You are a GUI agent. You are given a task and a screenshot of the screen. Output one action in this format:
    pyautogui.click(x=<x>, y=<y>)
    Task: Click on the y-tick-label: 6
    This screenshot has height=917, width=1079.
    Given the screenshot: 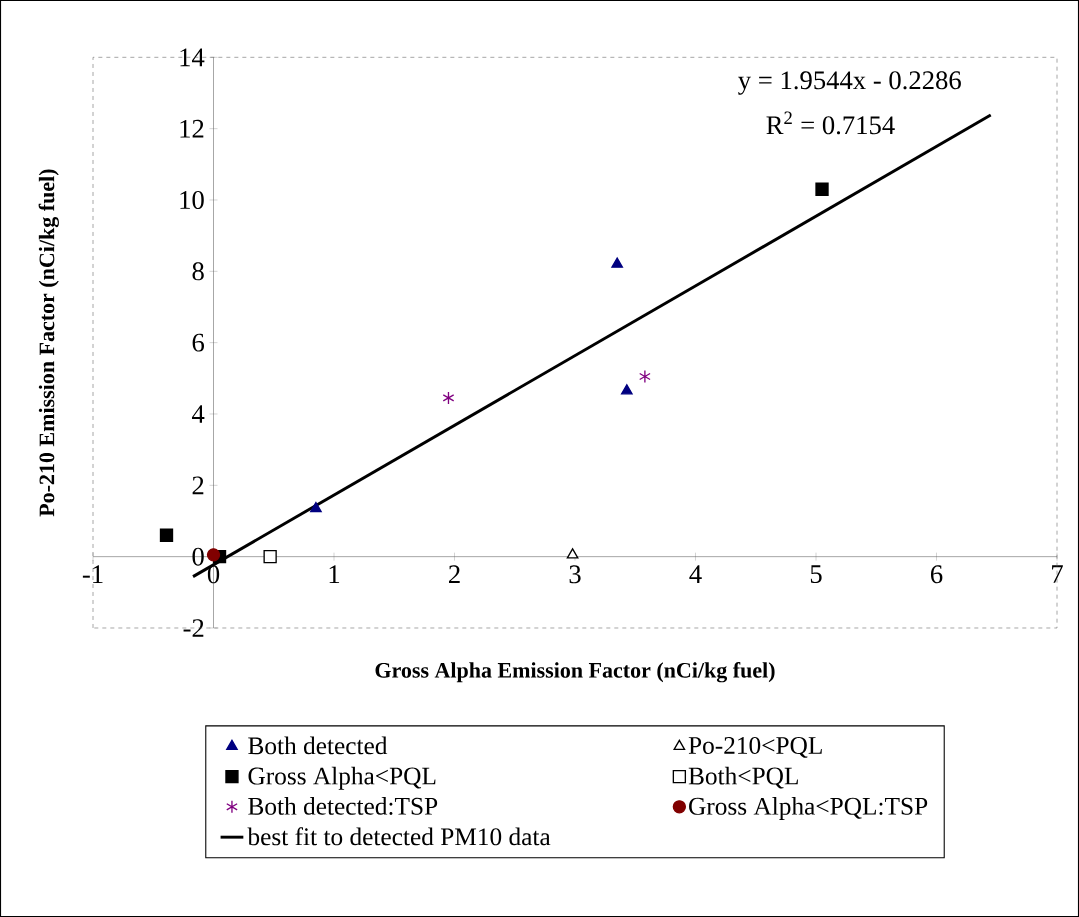 What is the action you would take?
    pyautogui.click(x=198, y=342)
    